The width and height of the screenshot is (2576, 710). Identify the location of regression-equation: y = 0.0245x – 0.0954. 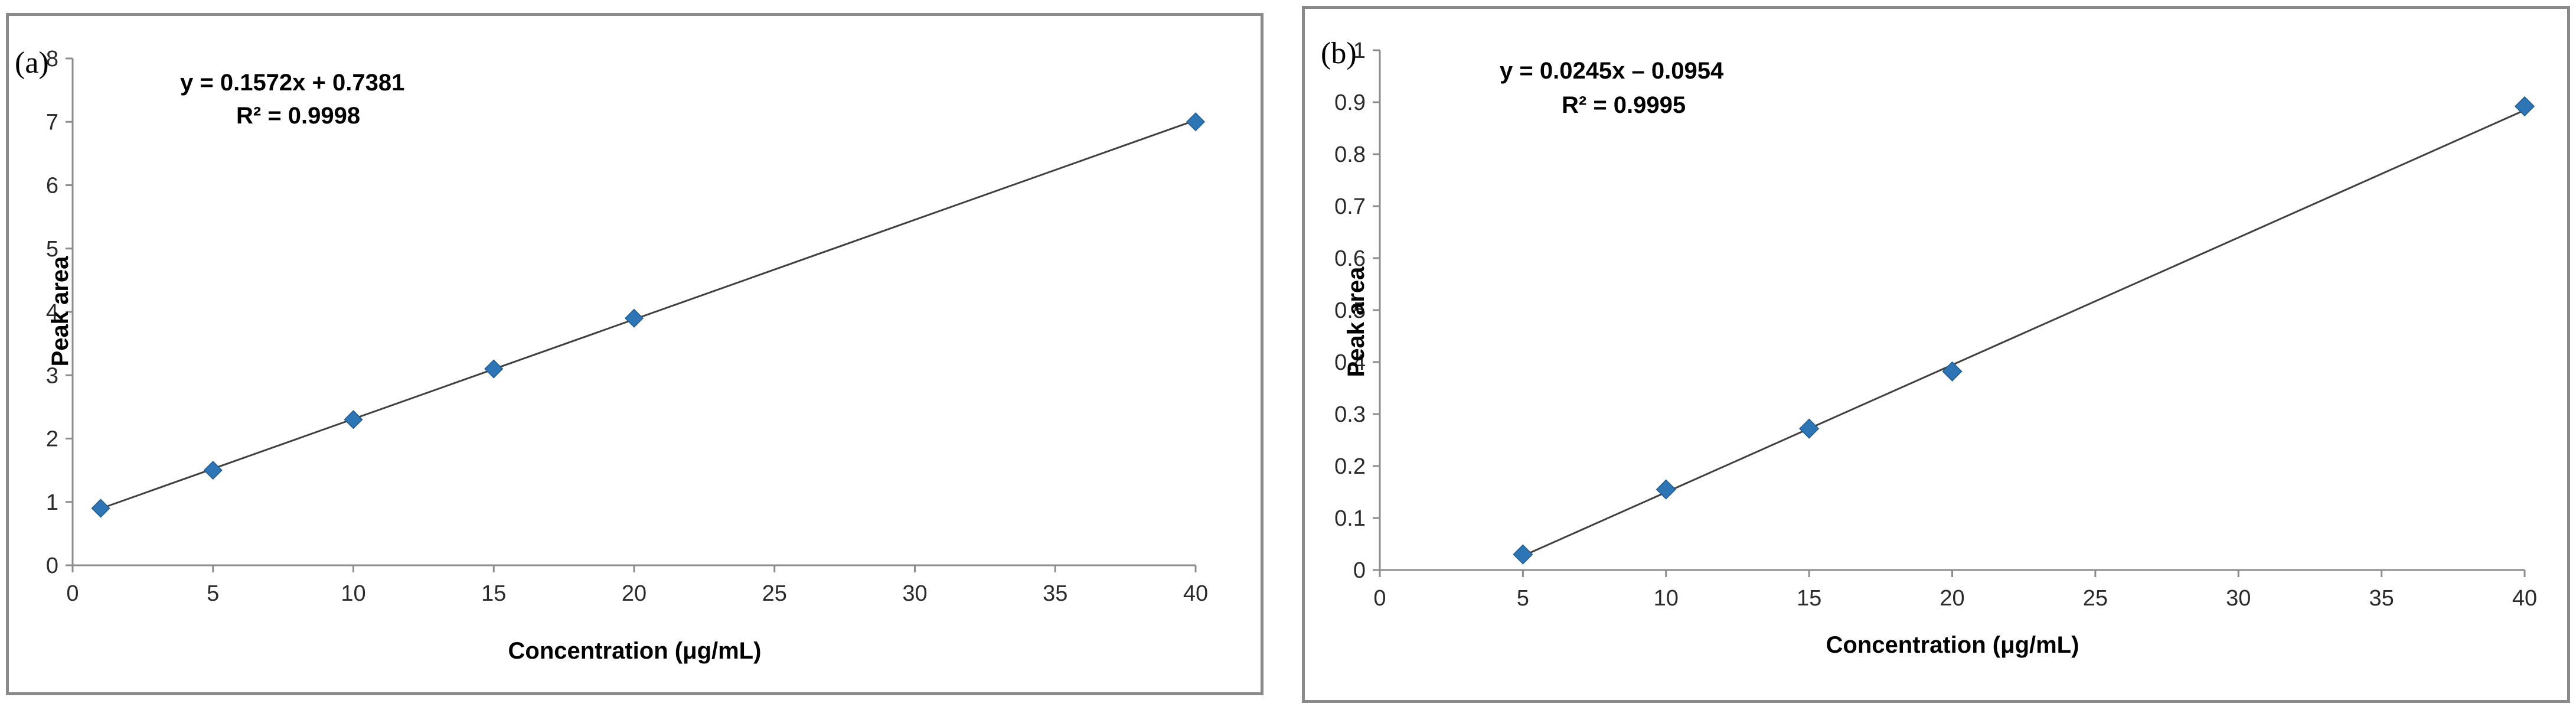
(1612, 71).